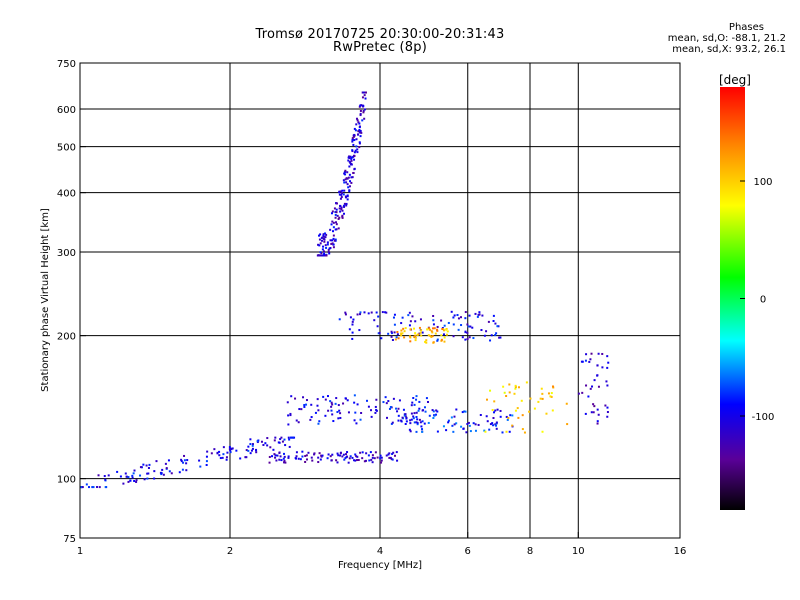  Describe the element at coordinates (468, 551) in the screenshot. I see `x-tick-label: 6` at that location.